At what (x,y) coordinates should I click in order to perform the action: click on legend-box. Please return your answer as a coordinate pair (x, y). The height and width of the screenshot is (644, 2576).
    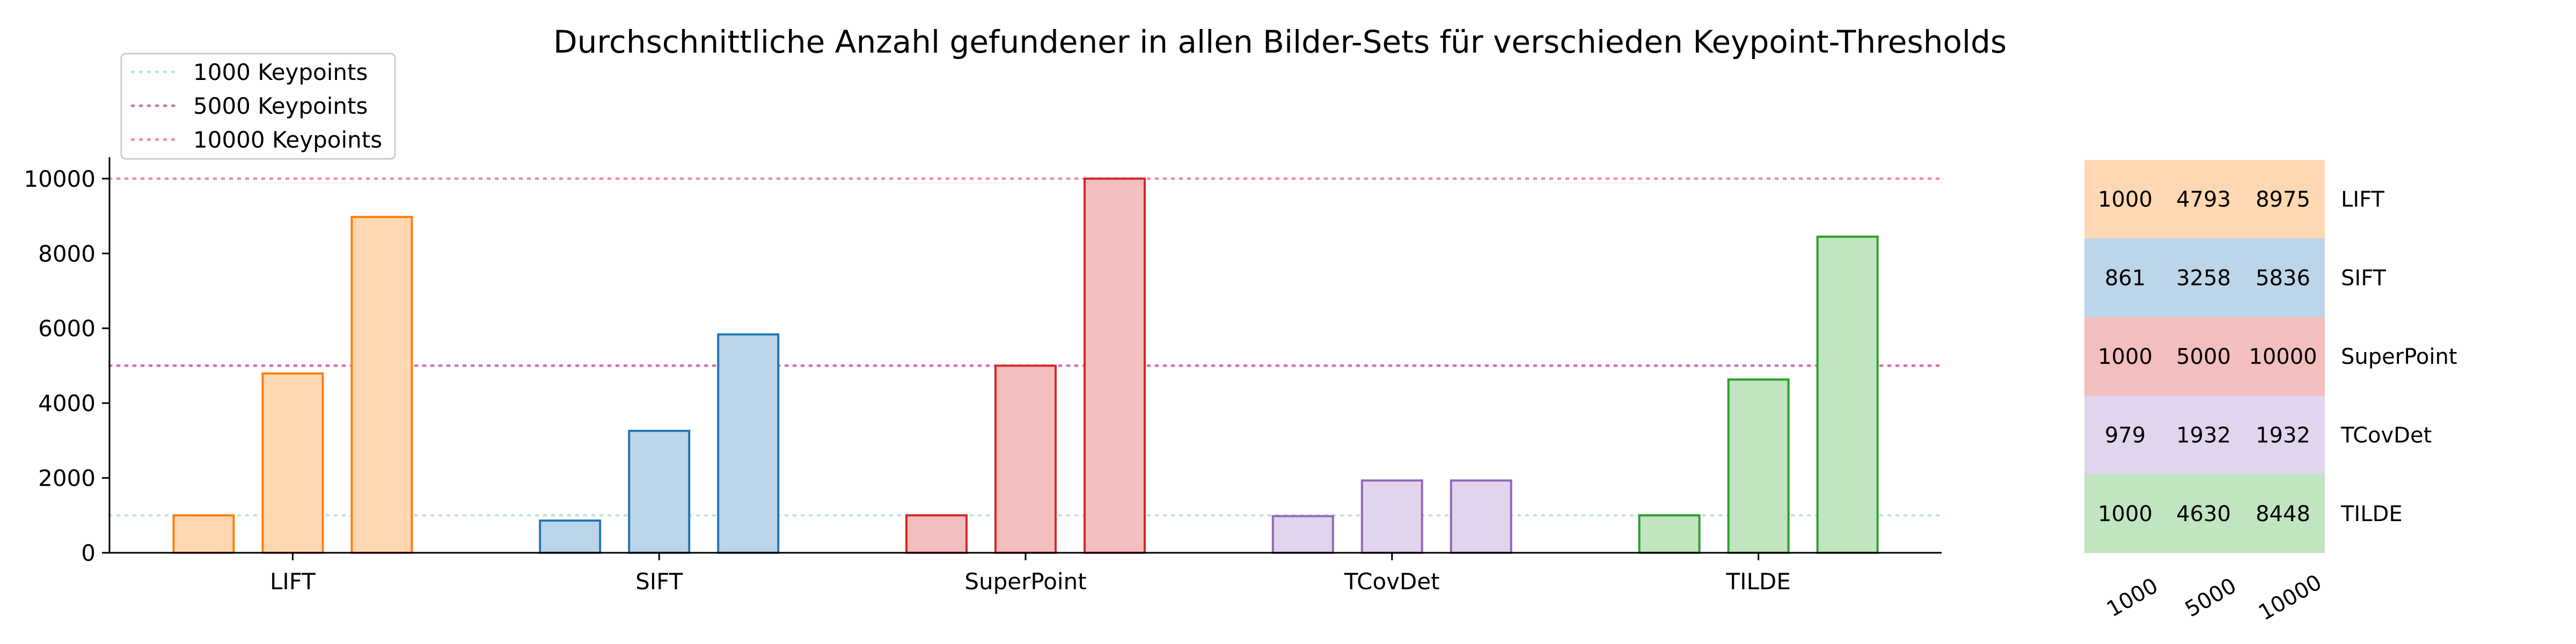
    Looking at the image, I should click on (258, 106).